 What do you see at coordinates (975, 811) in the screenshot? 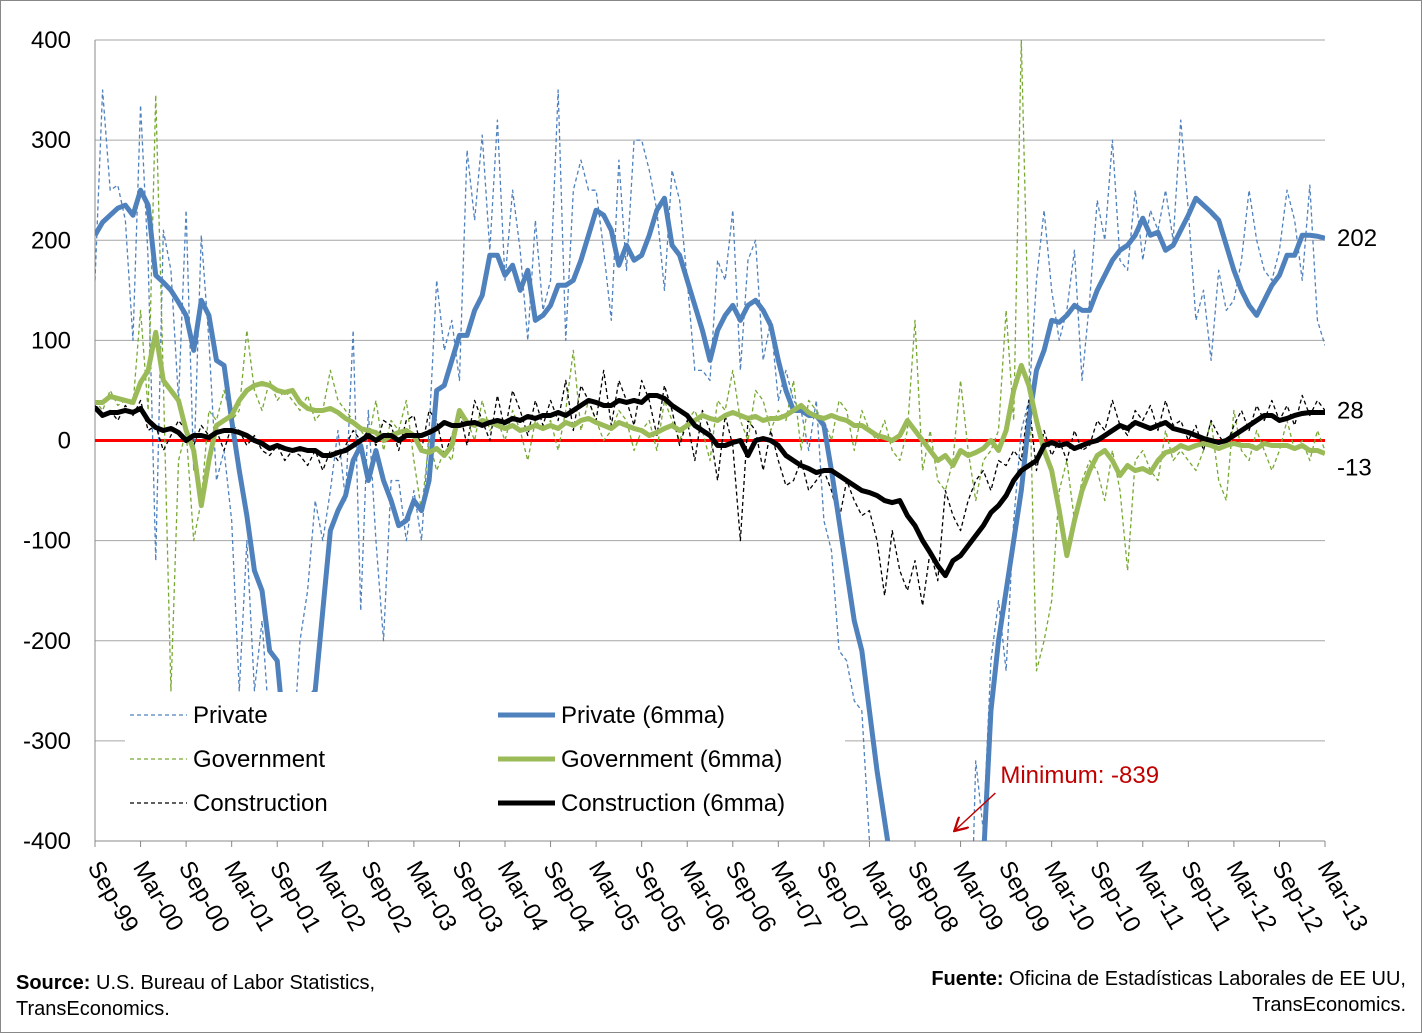
I see `annotation-arrow` at bounding box center [975, 811].